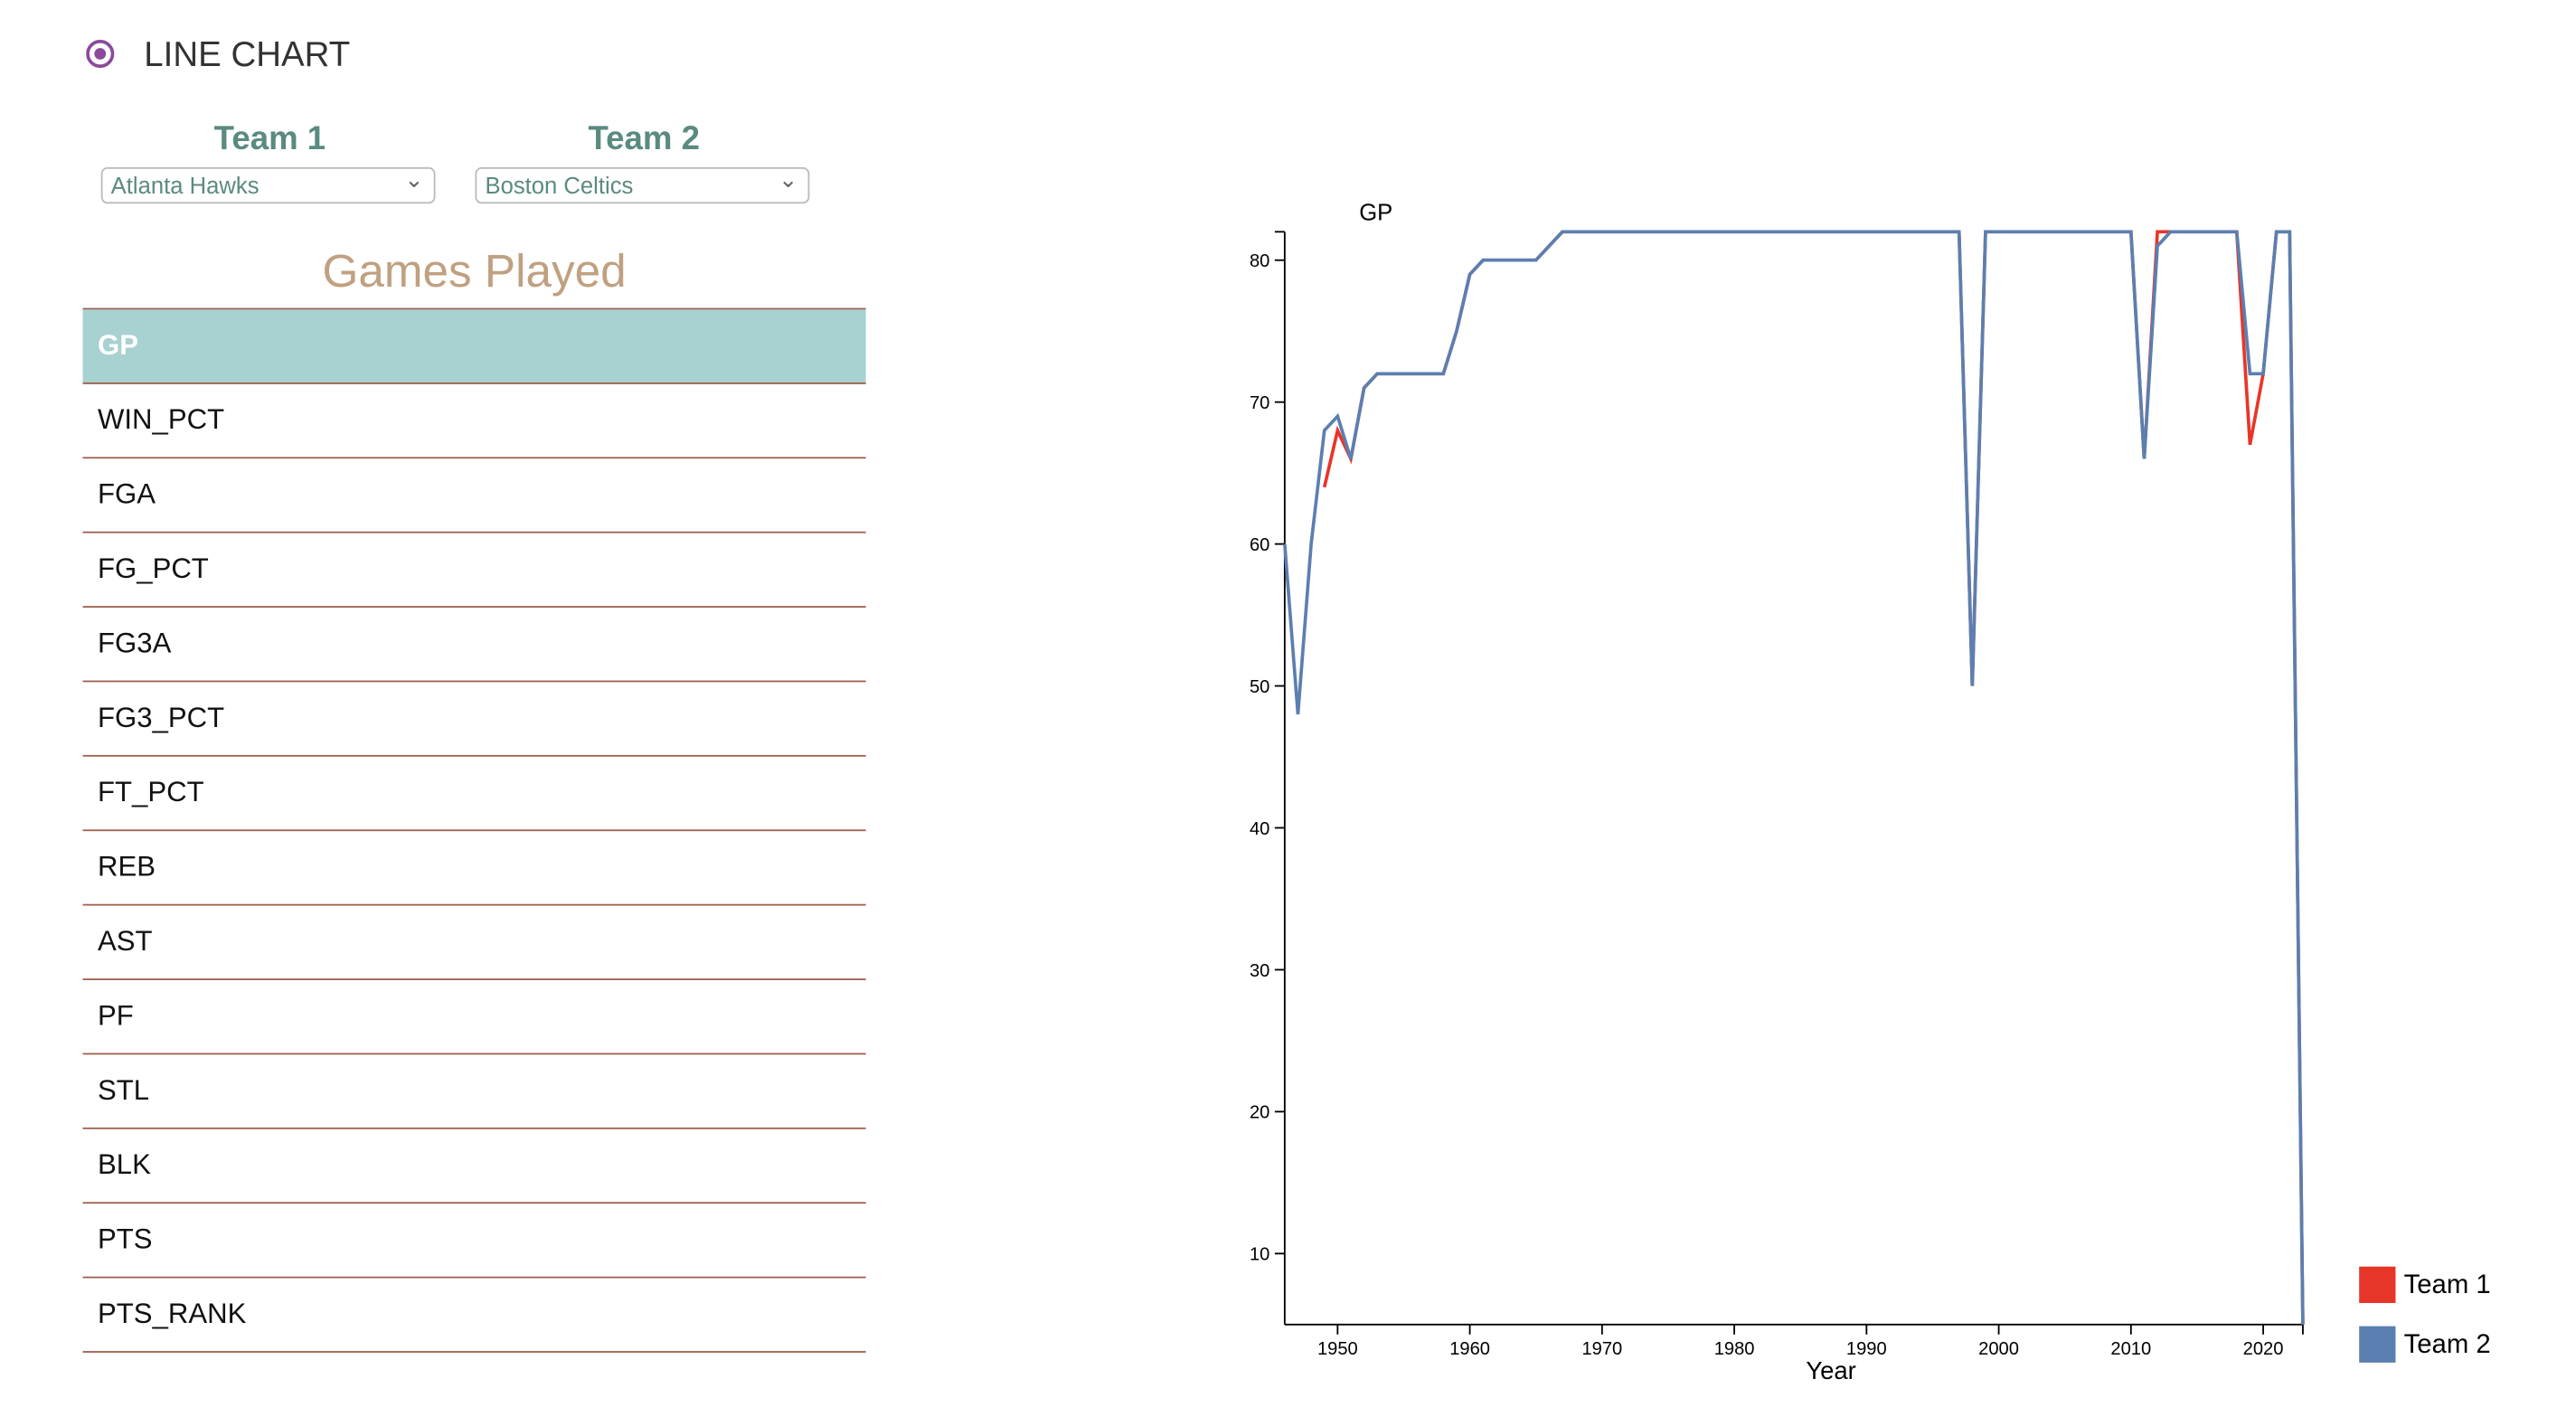  What do you see at coordinates (559, 185) in the screenshot?
I see `team2-value: Boston Celtics` at bounding box center [559, 185].